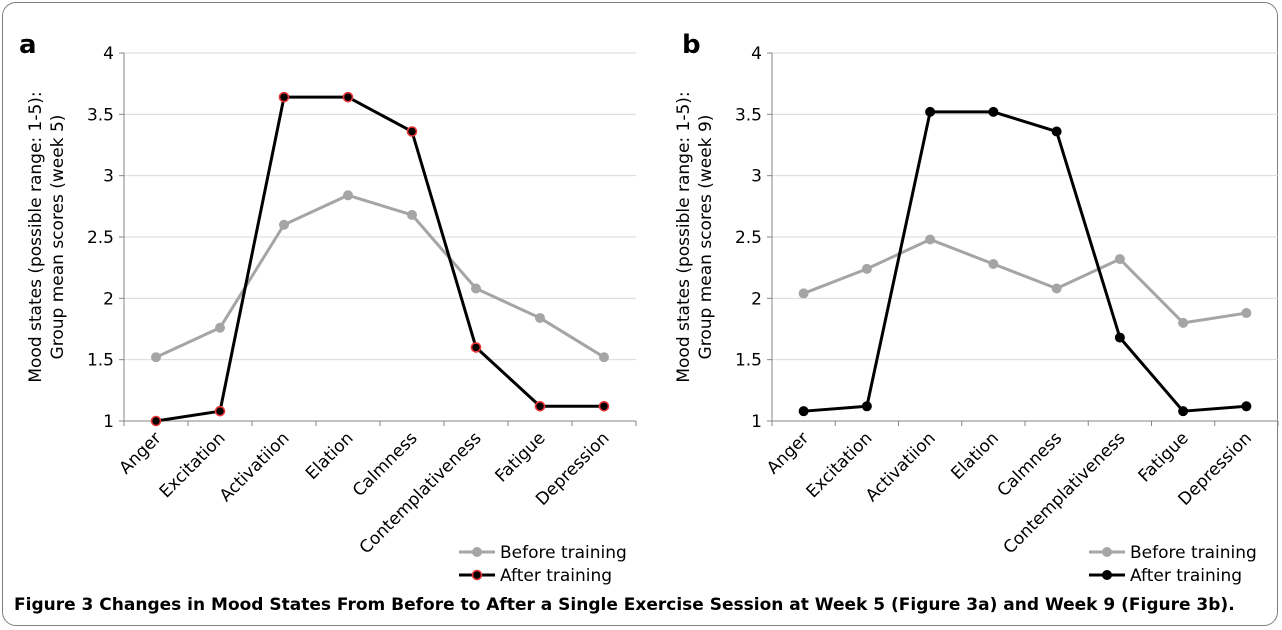 Image resolution: width=1282 pixels, height=630 pixels. What do you see at coordinates (691, 45) in the screenshot?
I see `panel-label: b` at bounding box center [691, 45].